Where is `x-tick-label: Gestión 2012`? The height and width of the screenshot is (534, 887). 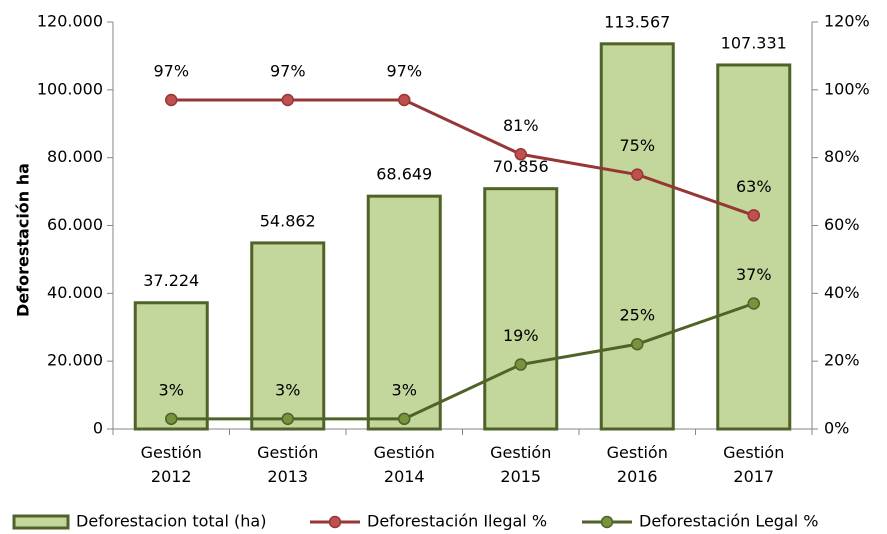
x-tick-label: Gestión 2012 is located at coordinates (171, 464).